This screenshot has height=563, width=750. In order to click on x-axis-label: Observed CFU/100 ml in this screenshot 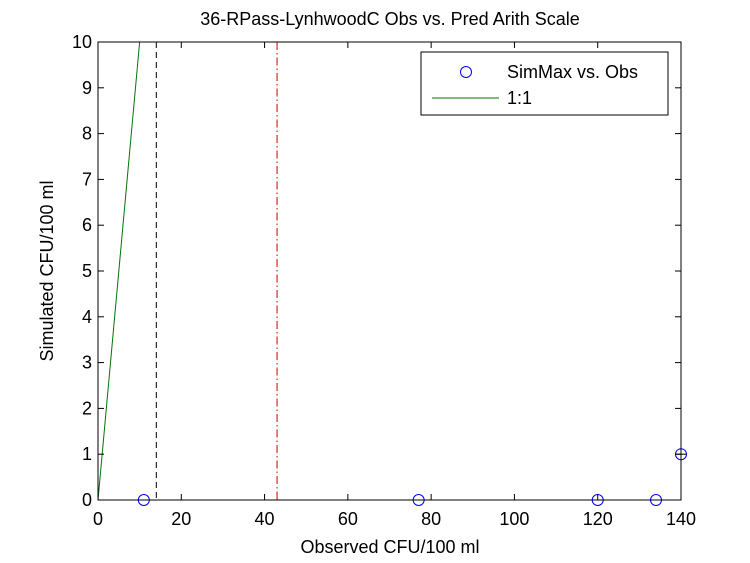, I will do `click(389, 547)`.